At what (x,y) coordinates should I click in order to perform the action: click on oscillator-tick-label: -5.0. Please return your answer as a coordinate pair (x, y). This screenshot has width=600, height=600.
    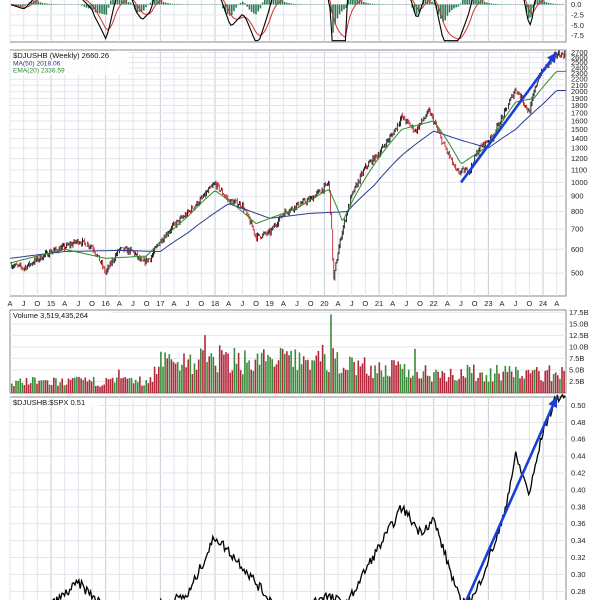
    Looking at the image, I should click on (577, 25).